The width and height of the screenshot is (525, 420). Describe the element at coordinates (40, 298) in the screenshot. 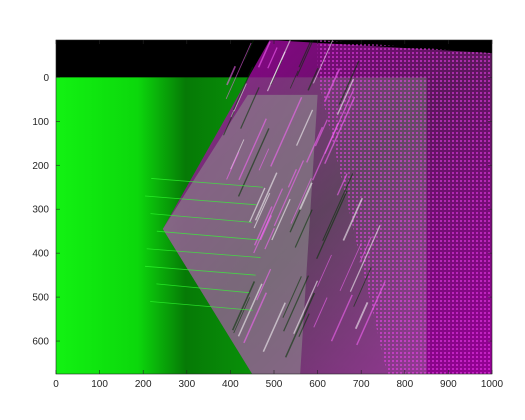

I see `y-tick-label: 500` at that location.